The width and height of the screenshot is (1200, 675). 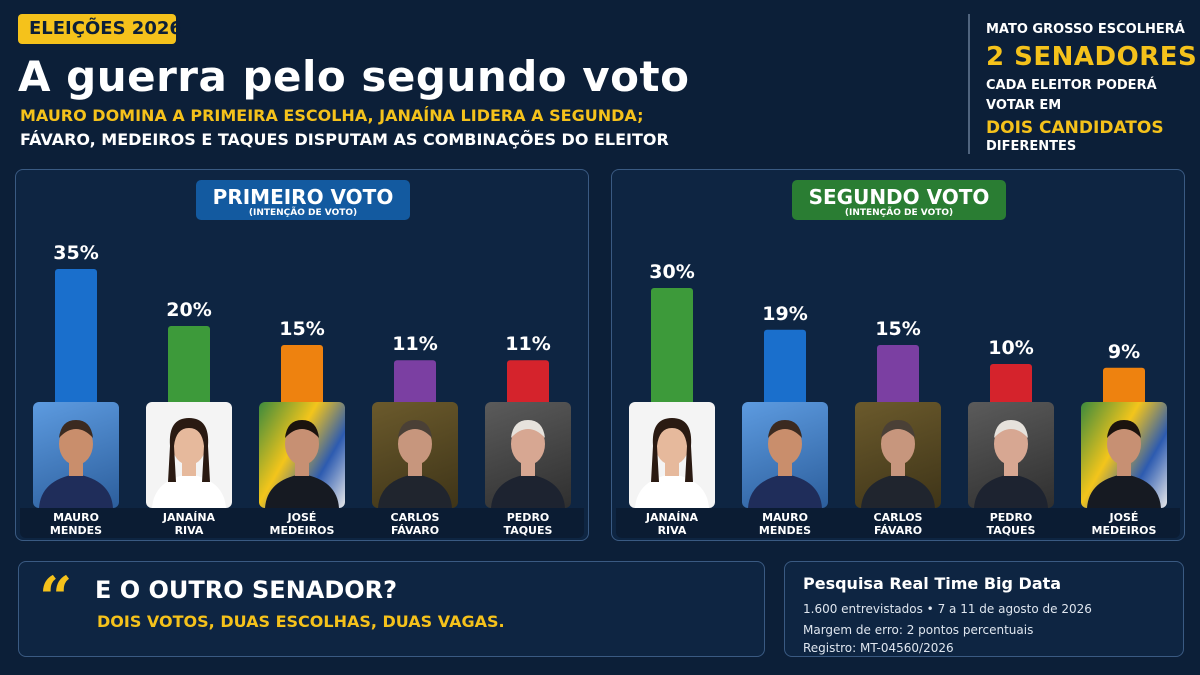 I want to click on first-vote-name-bar, so click(x=302, y=523).